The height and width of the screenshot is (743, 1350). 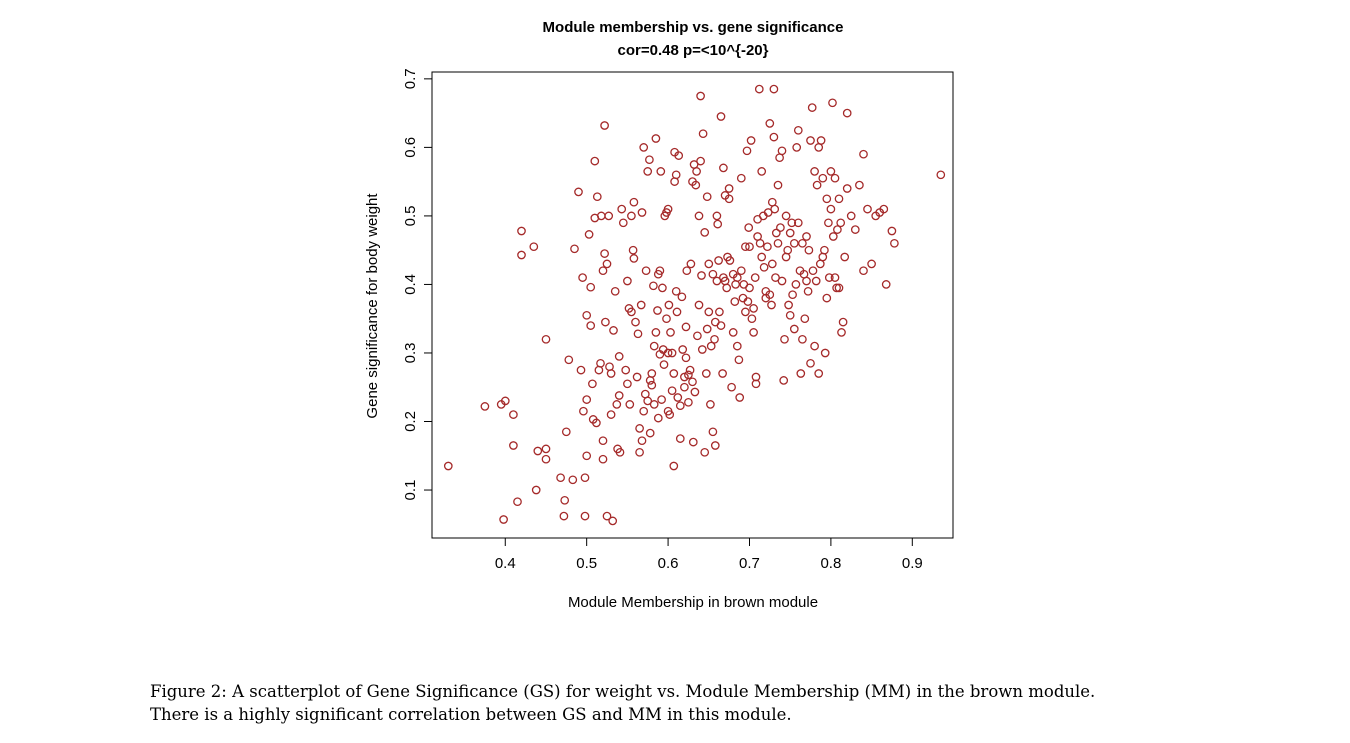 What do you see at coordinates (372, 306) in the screenshot?
I see `y-axis-label: Gene significance for body weight` at bounding box center [372, 306].